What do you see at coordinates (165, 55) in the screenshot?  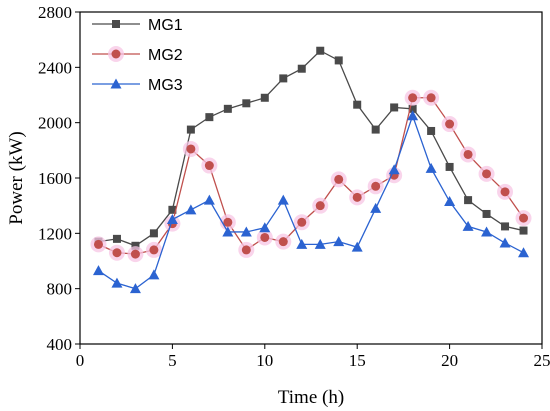 I see `legend-label-mg2: MG2` at bounding box center [165, 55].